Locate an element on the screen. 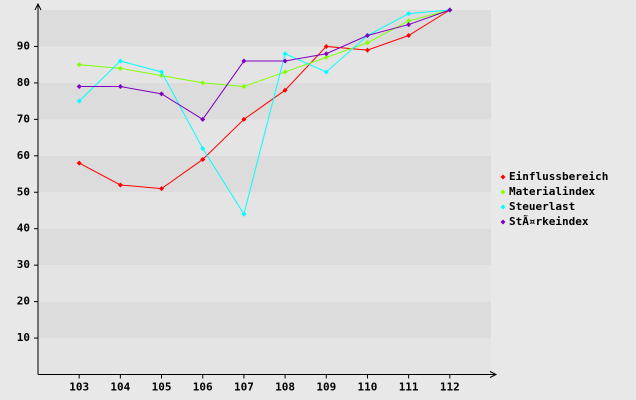 The width and height of the screenshot is (636, 400). legend-label: Steuerlast is located at coordinates (542, 206).